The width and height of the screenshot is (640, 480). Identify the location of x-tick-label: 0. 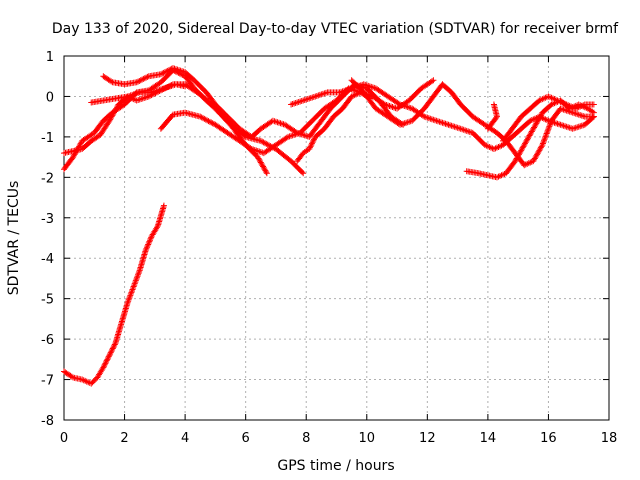
(64, 438).